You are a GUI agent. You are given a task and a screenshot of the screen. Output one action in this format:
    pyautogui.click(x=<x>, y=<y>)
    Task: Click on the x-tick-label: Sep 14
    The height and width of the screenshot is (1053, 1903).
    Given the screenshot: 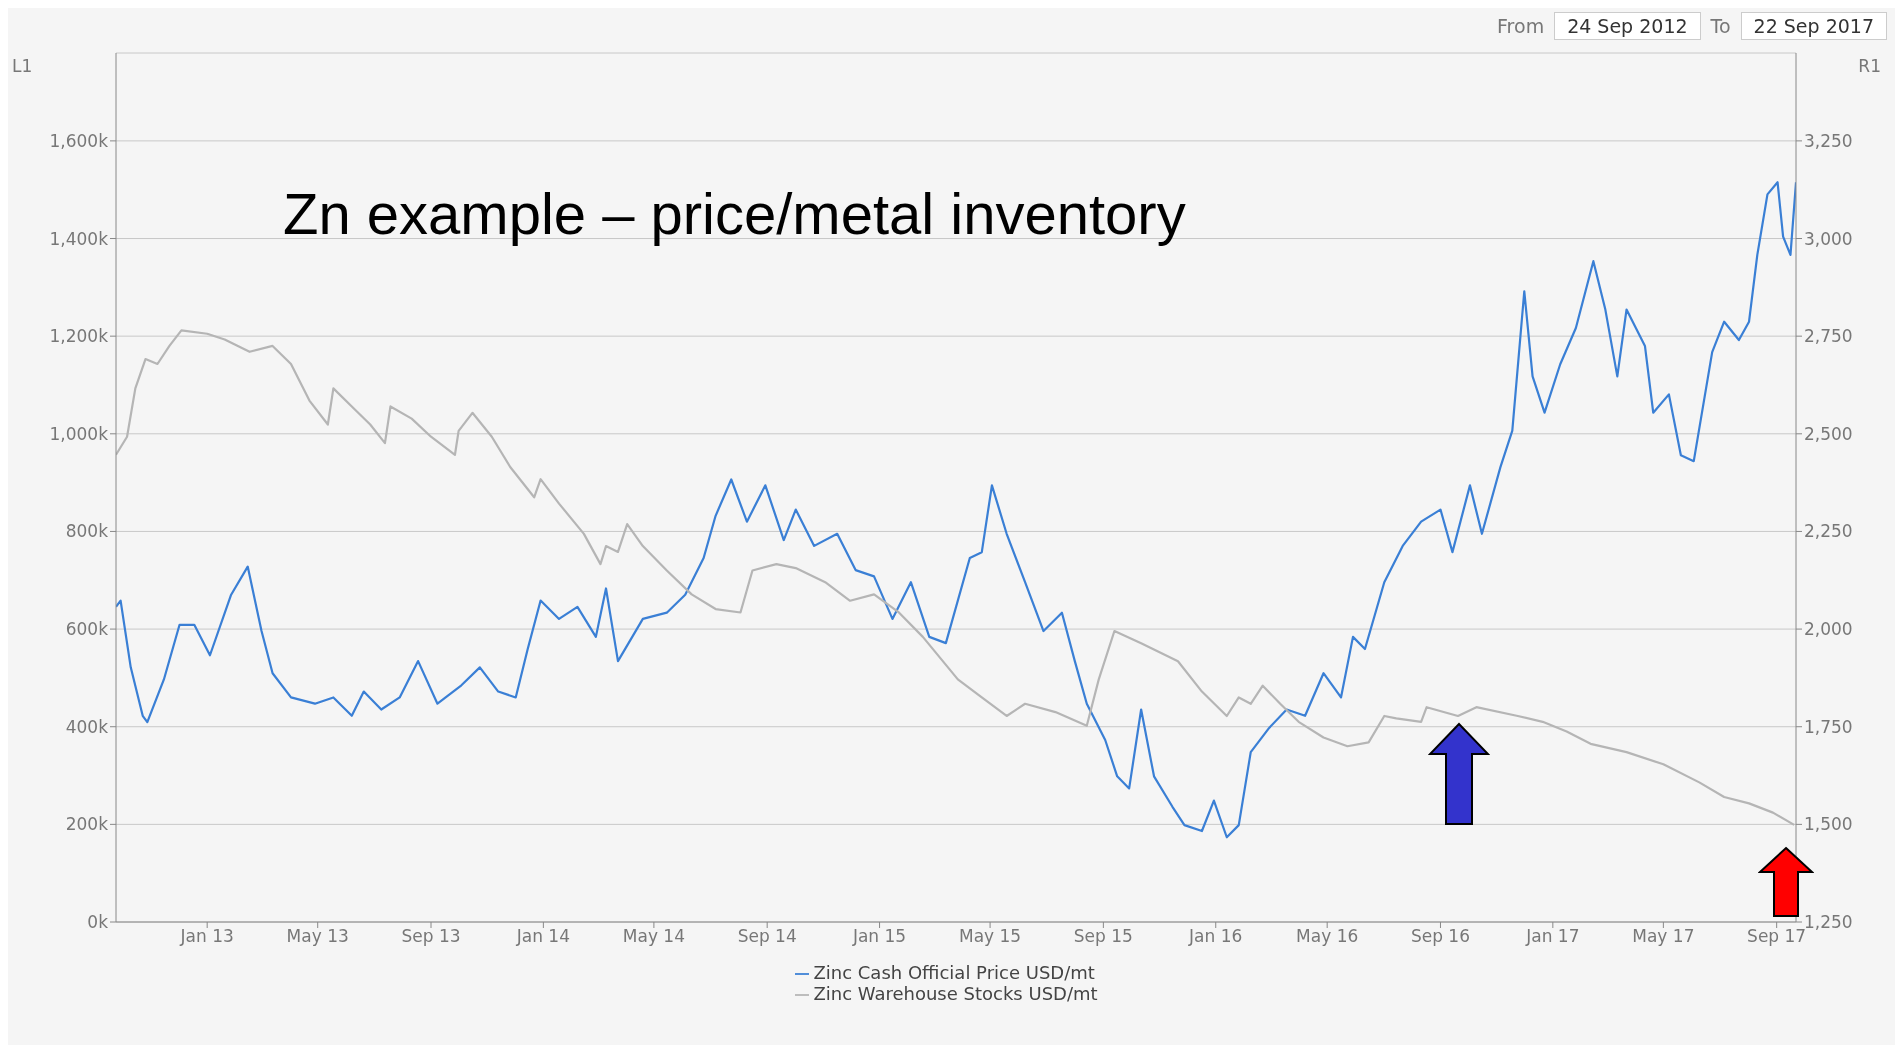 What is the action you would take?
    pyautogui.click(x=767, y=936)
    